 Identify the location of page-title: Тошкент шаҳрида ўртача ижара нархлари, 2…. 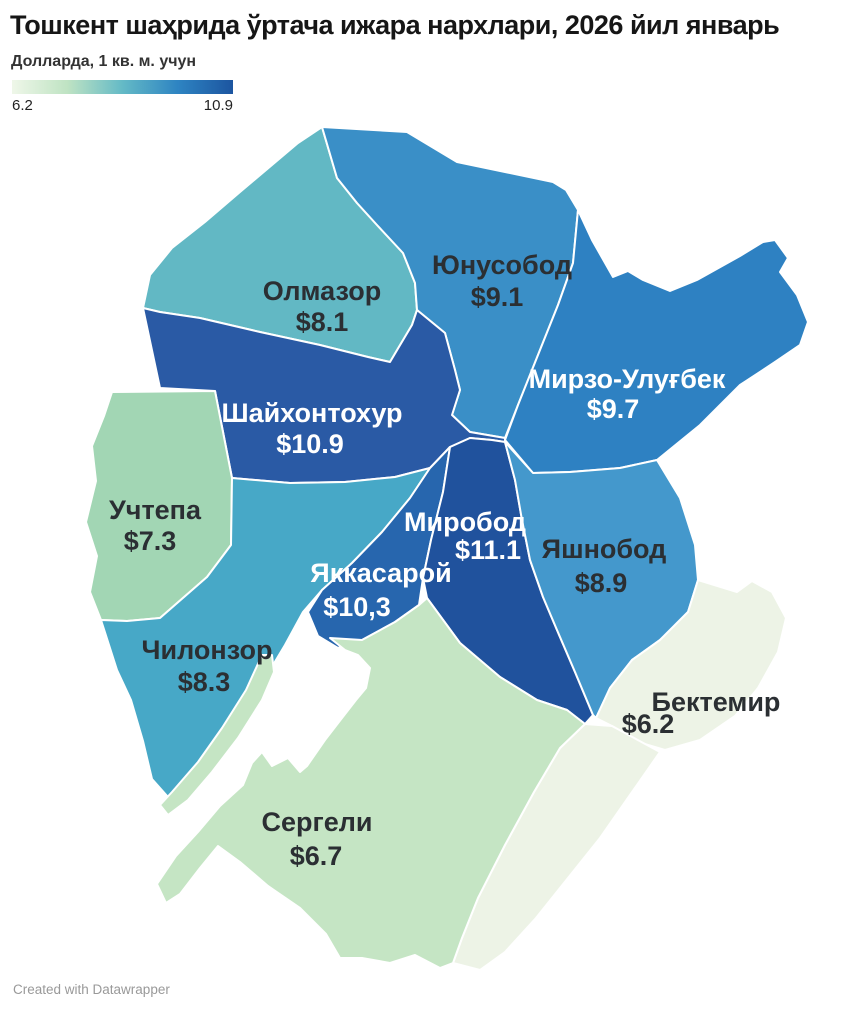
(395, 25).